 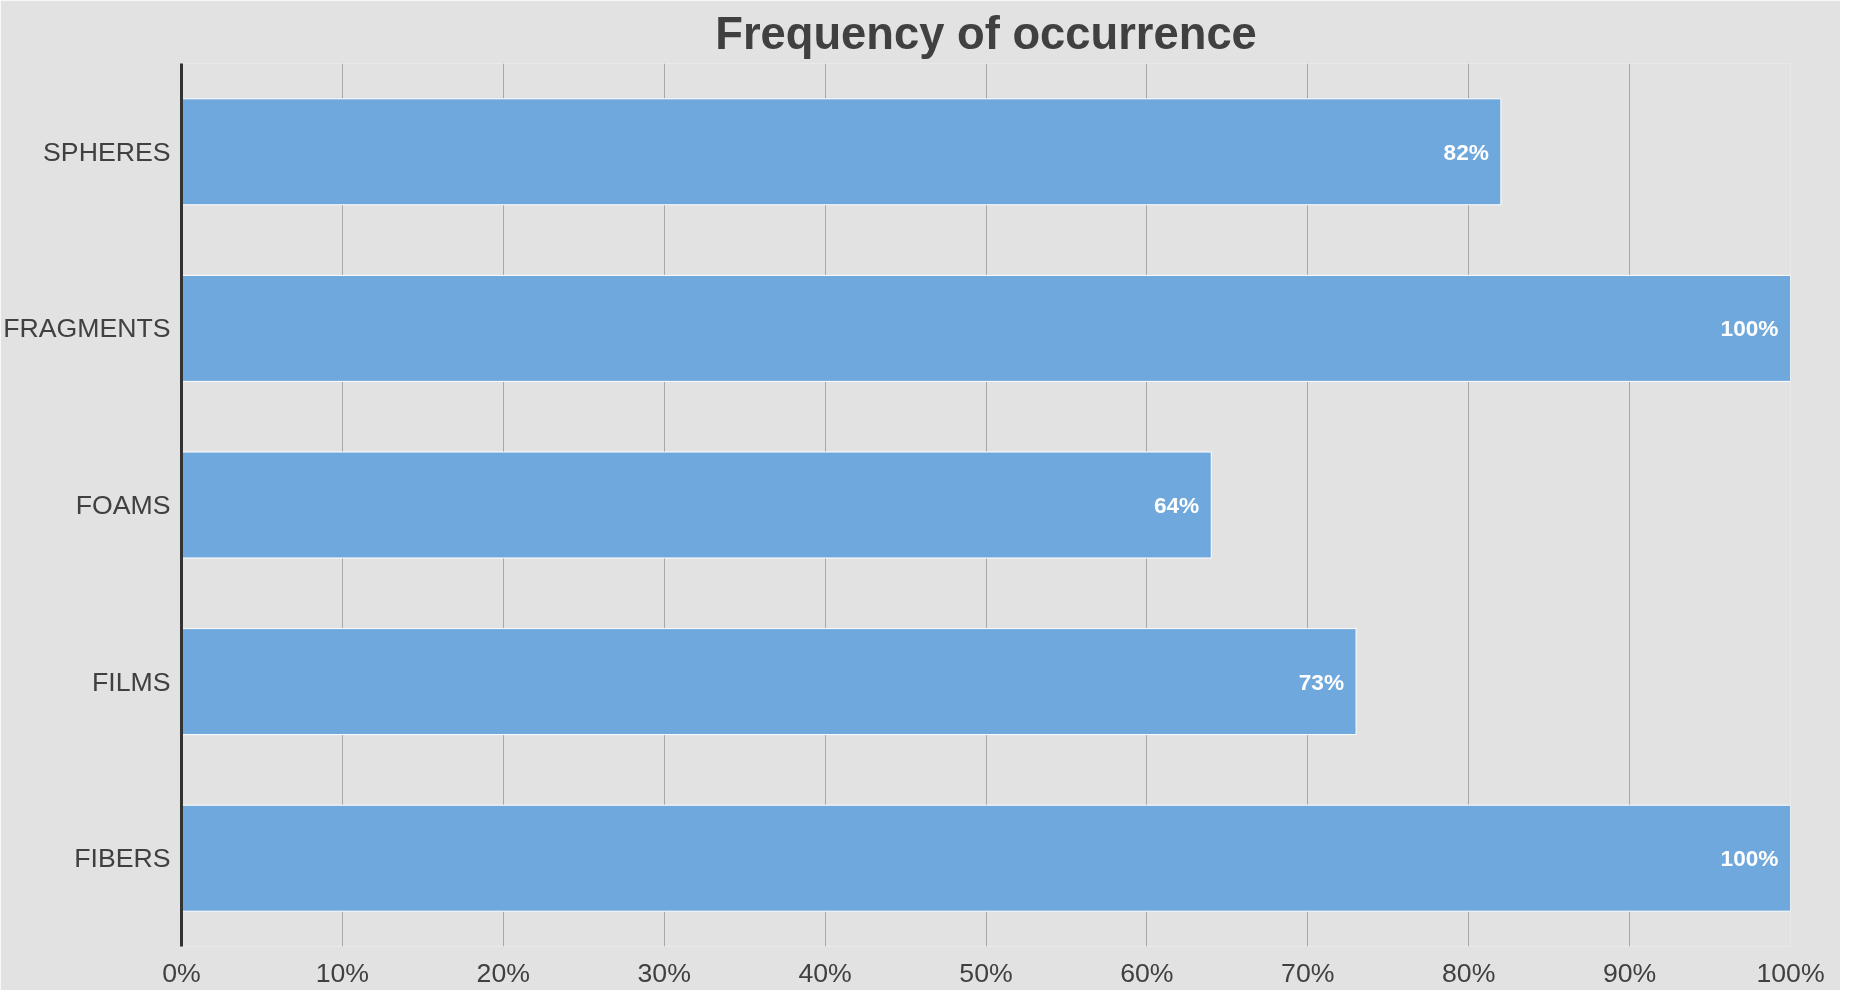 What do you see at coordinates (1176, 505) in the screenshot?
I see `data-label: 64%` at bounding box center [1176, 505].